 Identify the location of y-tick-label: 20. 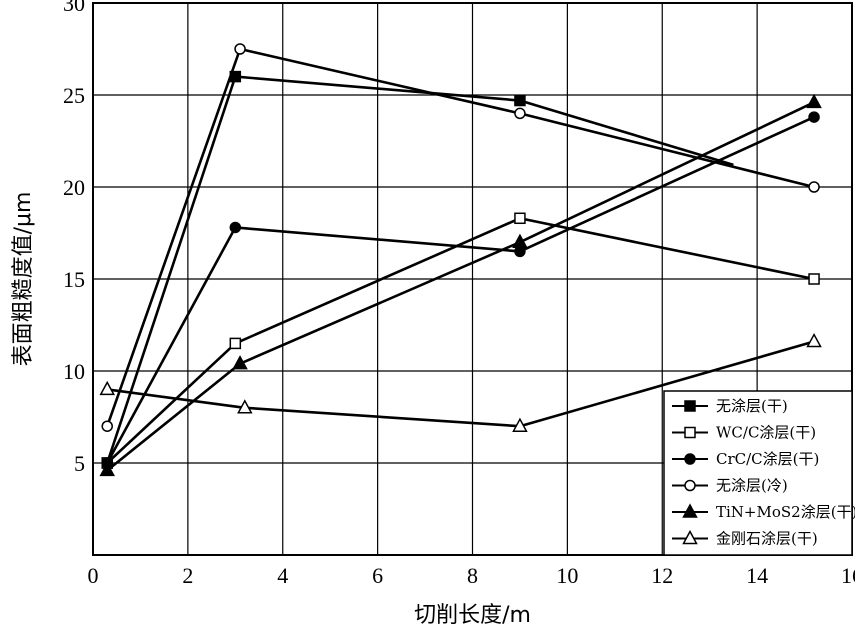
(74, 187).